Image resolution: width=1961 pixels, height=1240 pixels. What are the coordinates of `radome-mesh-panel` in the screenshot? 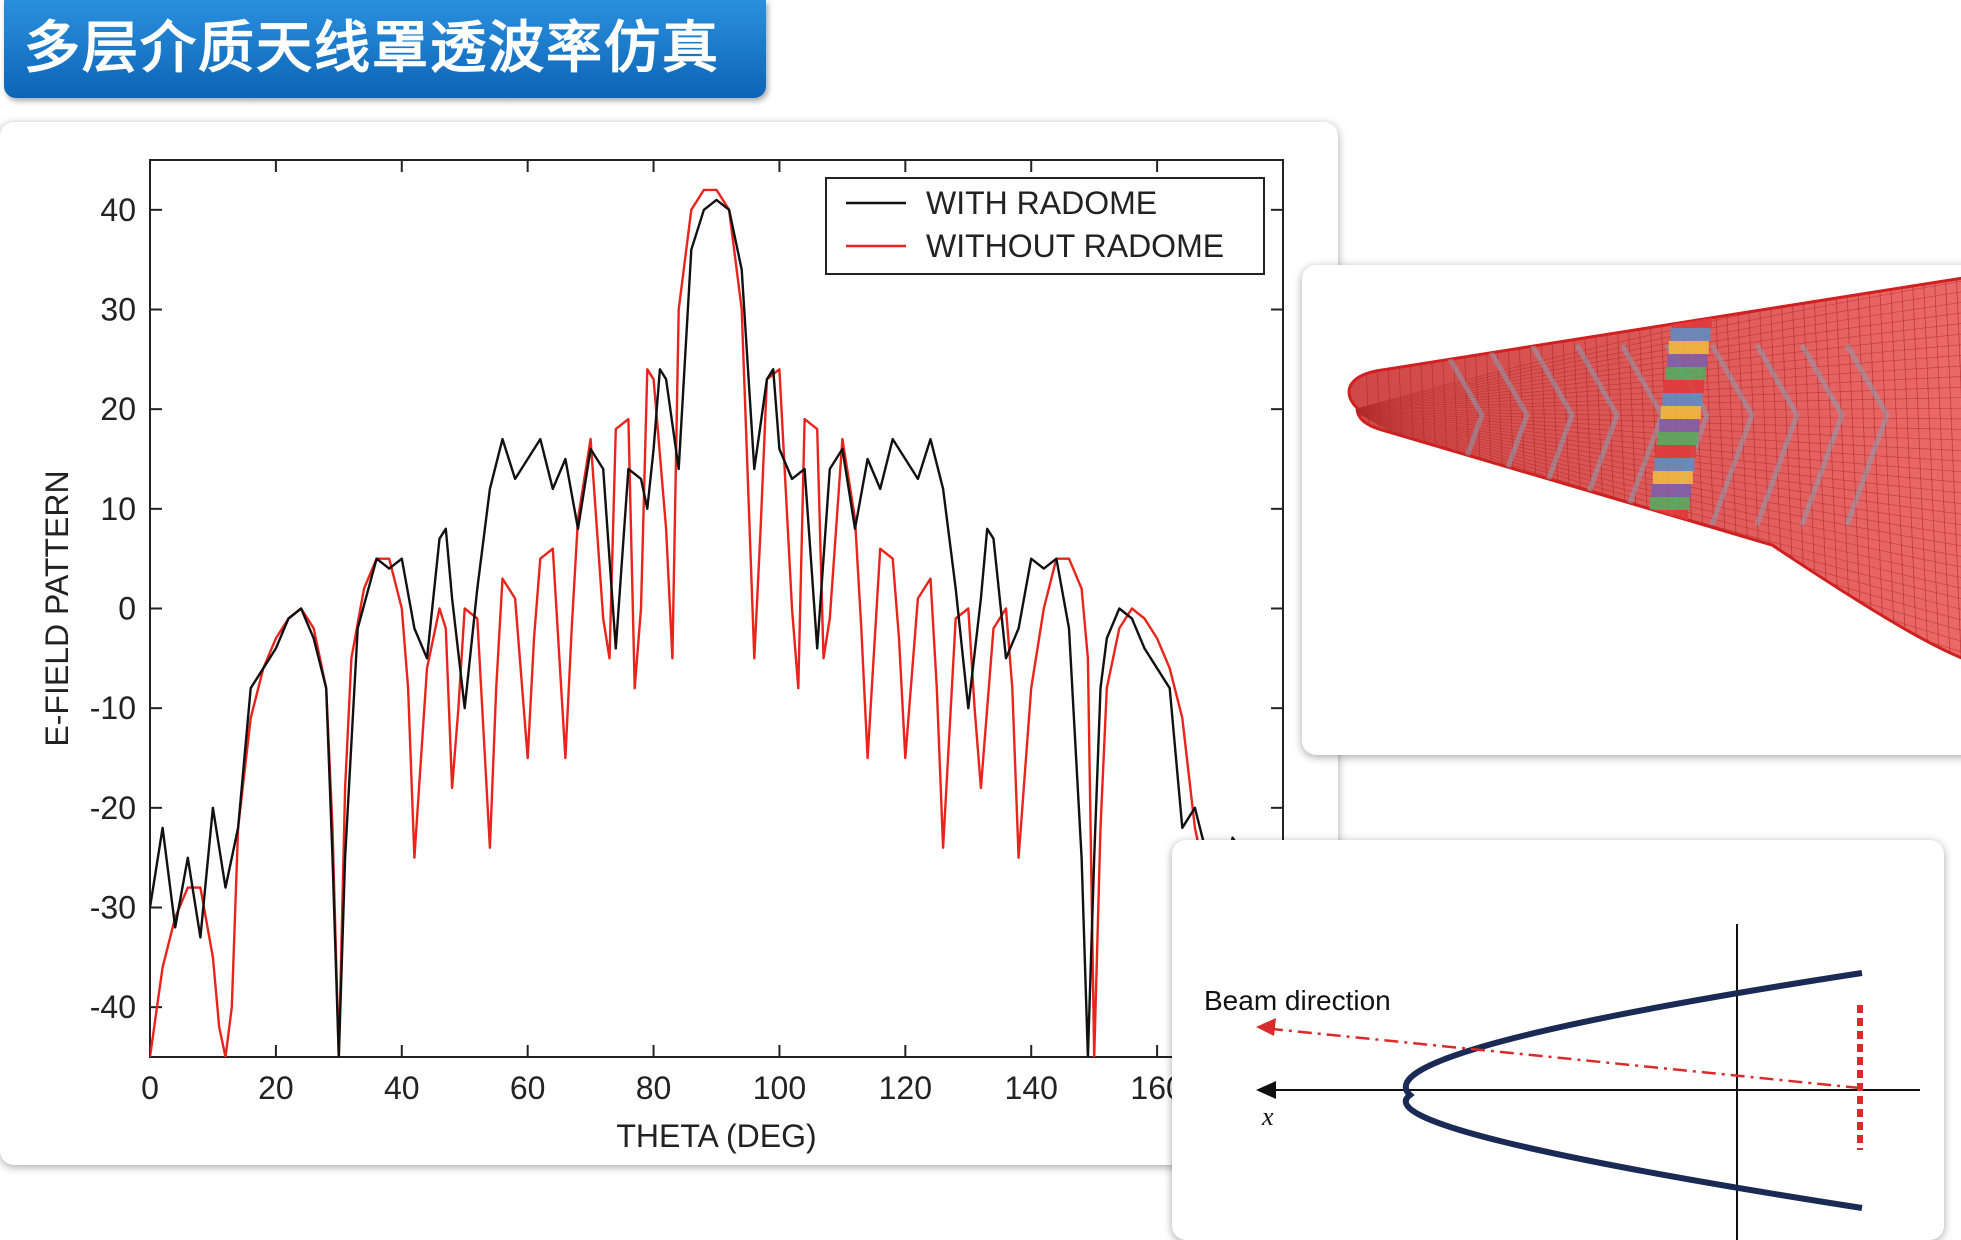 It's located at (1631, 510).